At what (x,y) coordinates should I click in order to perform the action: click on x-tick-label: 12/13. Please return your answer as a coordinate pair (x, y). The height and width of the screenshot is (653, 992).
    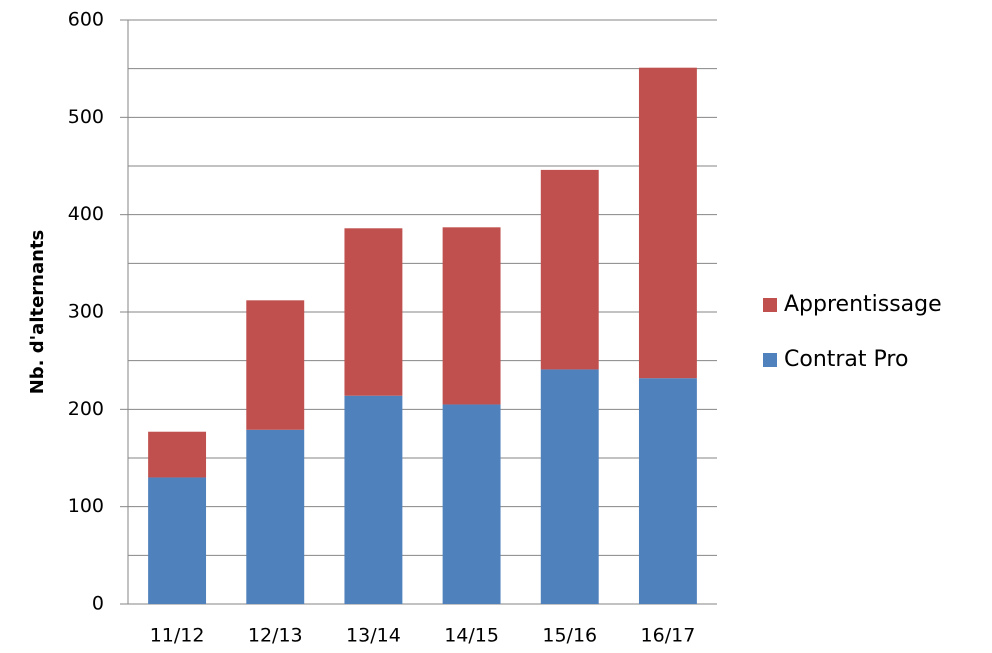
    Looking at the image, I should click on (275, 636).